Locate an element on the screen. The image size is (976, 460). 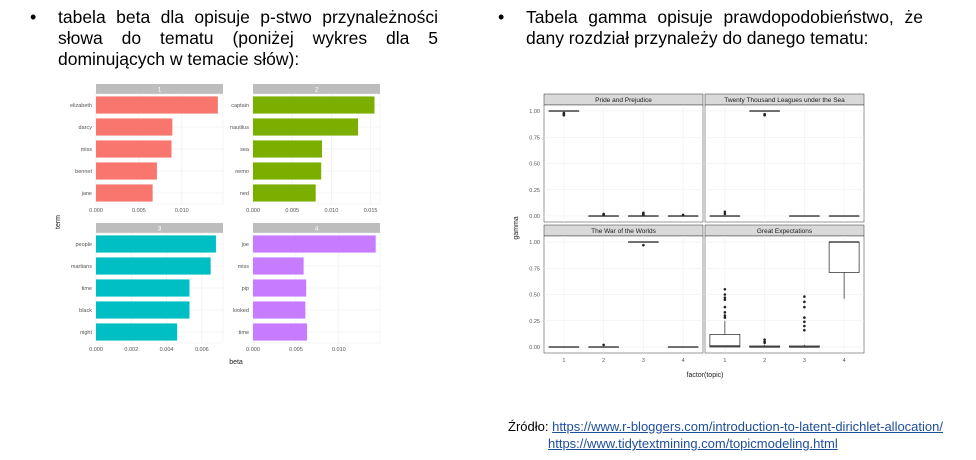
beta-term-label: ned is located at coordinates (244, 194).